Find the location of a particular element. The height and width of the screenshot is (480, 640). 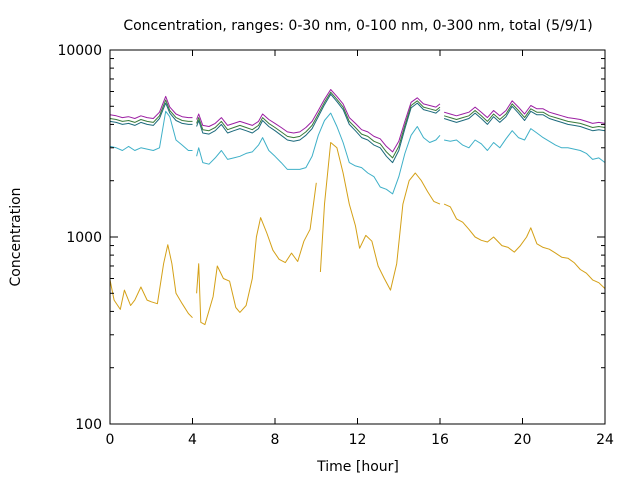

x-axis-label: Time [hour] is located at coordinates (357, 467).